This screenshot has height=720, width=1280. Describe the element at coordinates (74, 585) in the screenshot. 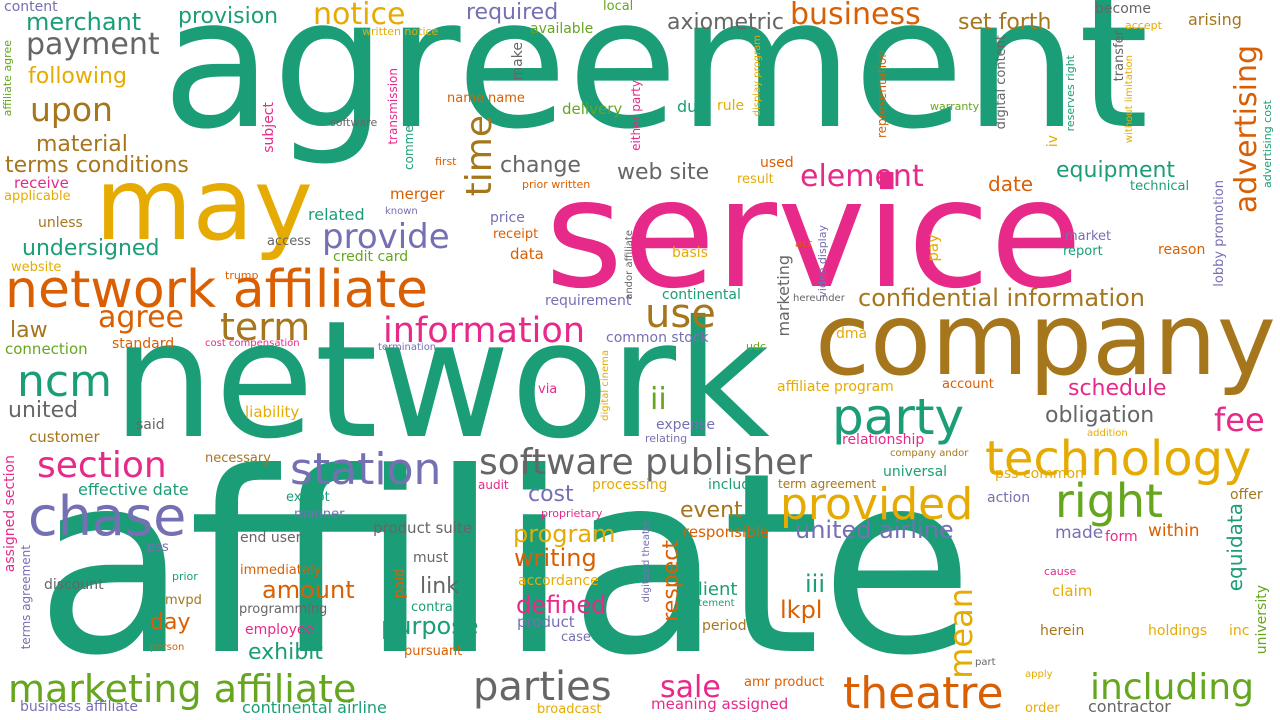

I see `word-discount: discount` at that location.